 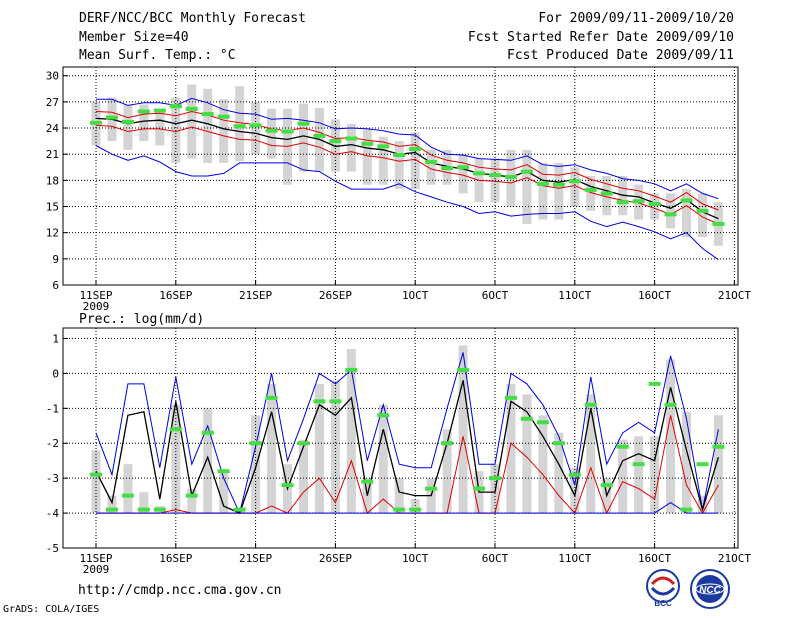 What do you see at coordinates (53, 128) in the screenshot?
I see `y-tick-label: 24` at bounding box center [53, 128].